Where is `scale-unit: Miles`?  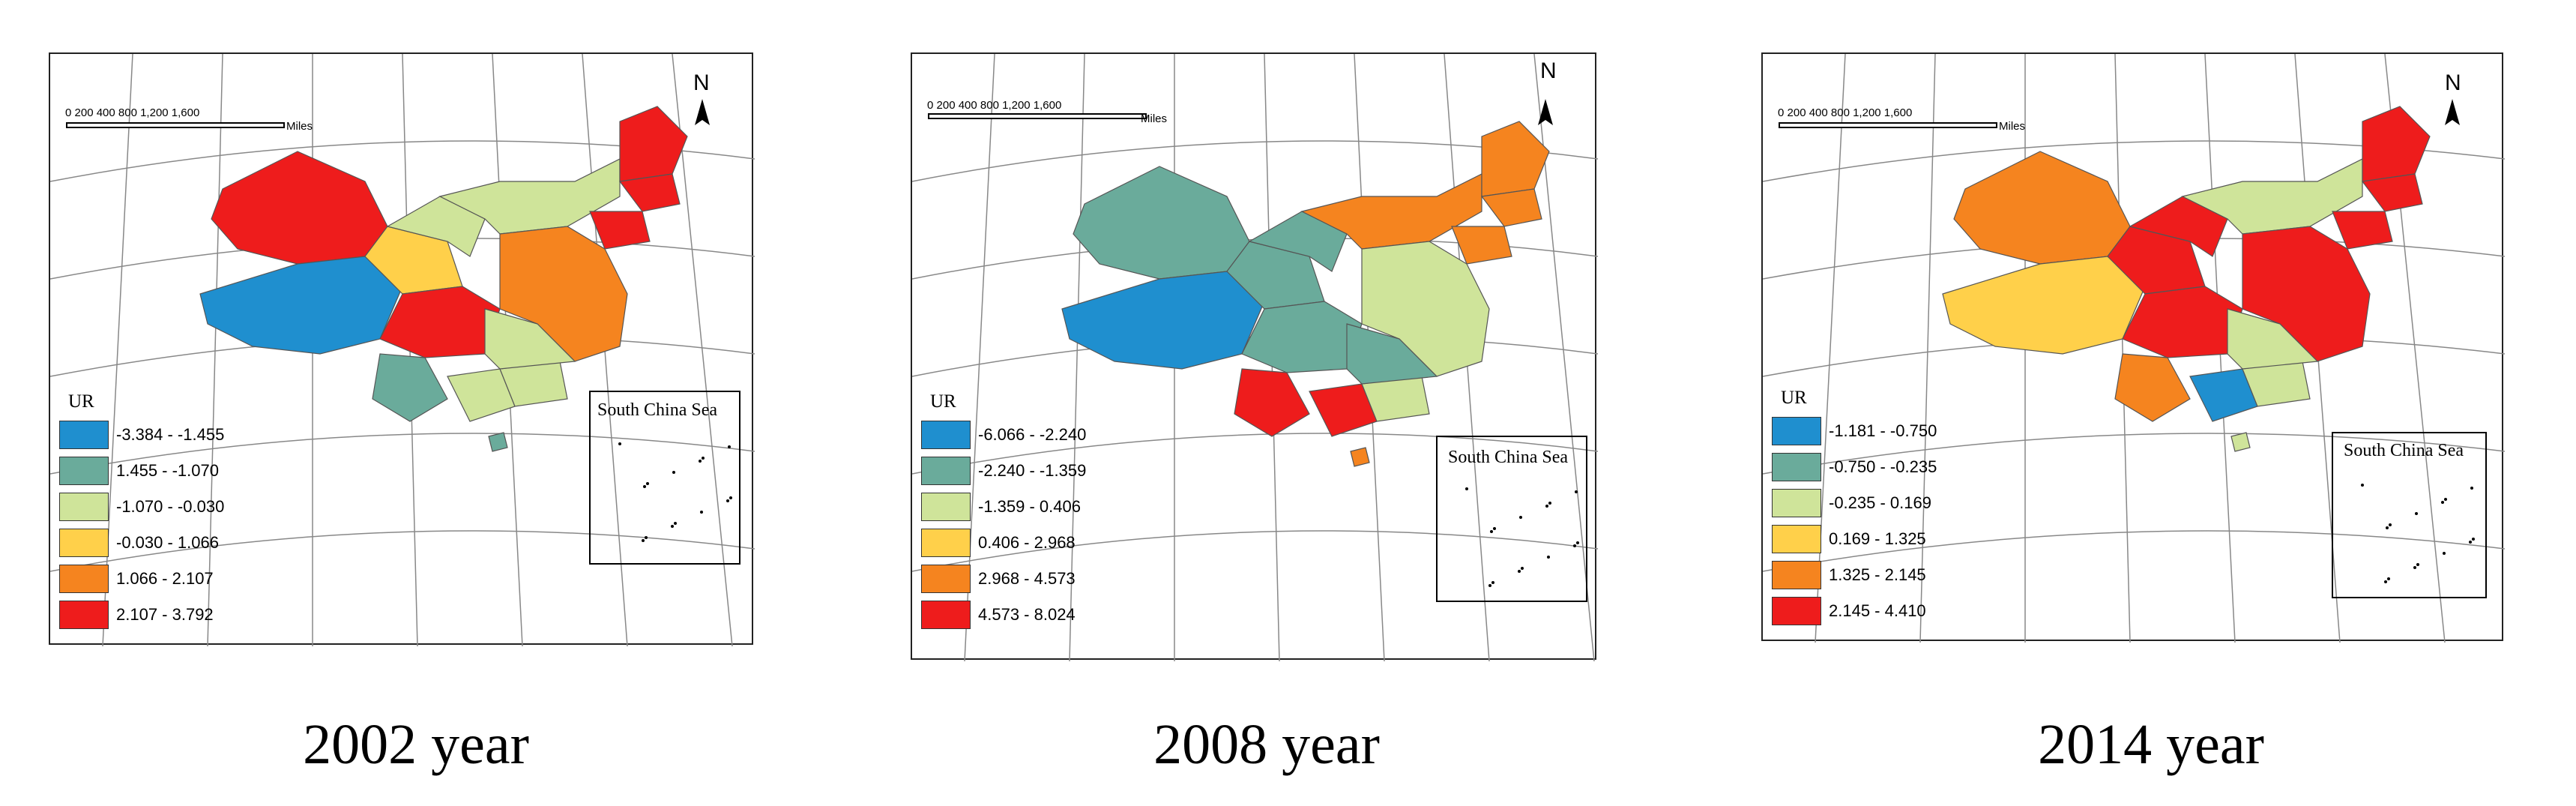 scale-unit: Miles is located at coordinates (1155, 118).